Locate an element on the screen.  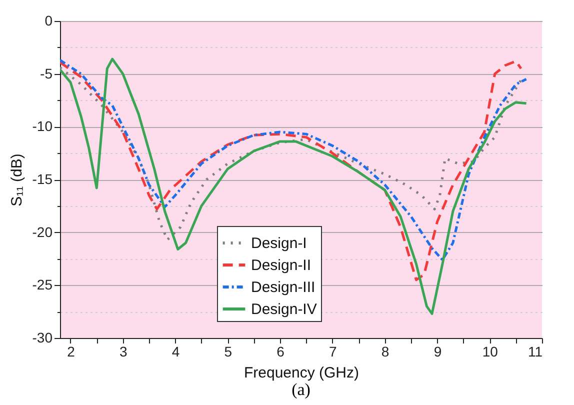
y-tick-label: -25 is located at coordinates (42, 284).